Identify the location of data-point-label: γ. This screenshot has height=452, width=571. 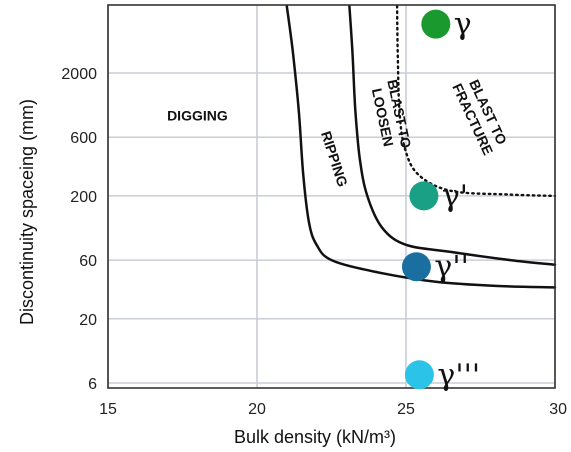
(463, 24).